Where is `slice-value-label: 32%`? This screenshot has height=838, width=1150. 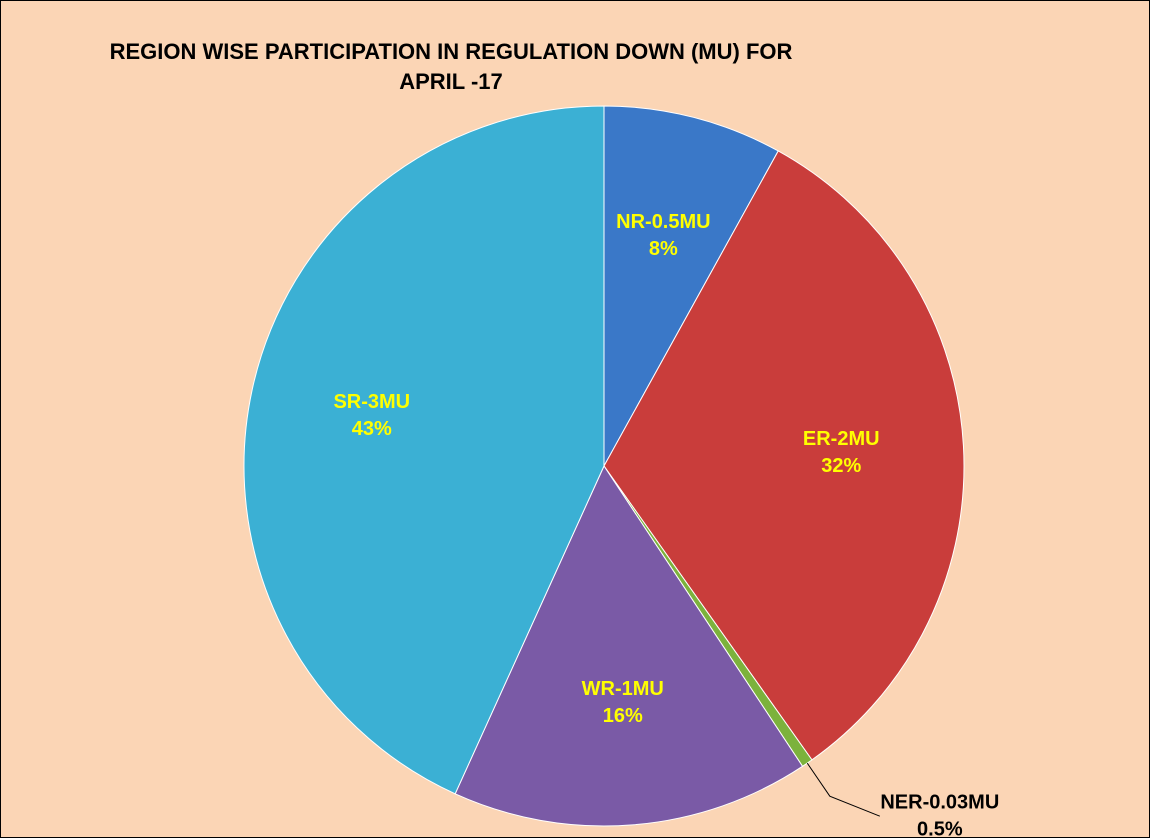
slice-value-label: 32% is located at coordinates (841, 466).